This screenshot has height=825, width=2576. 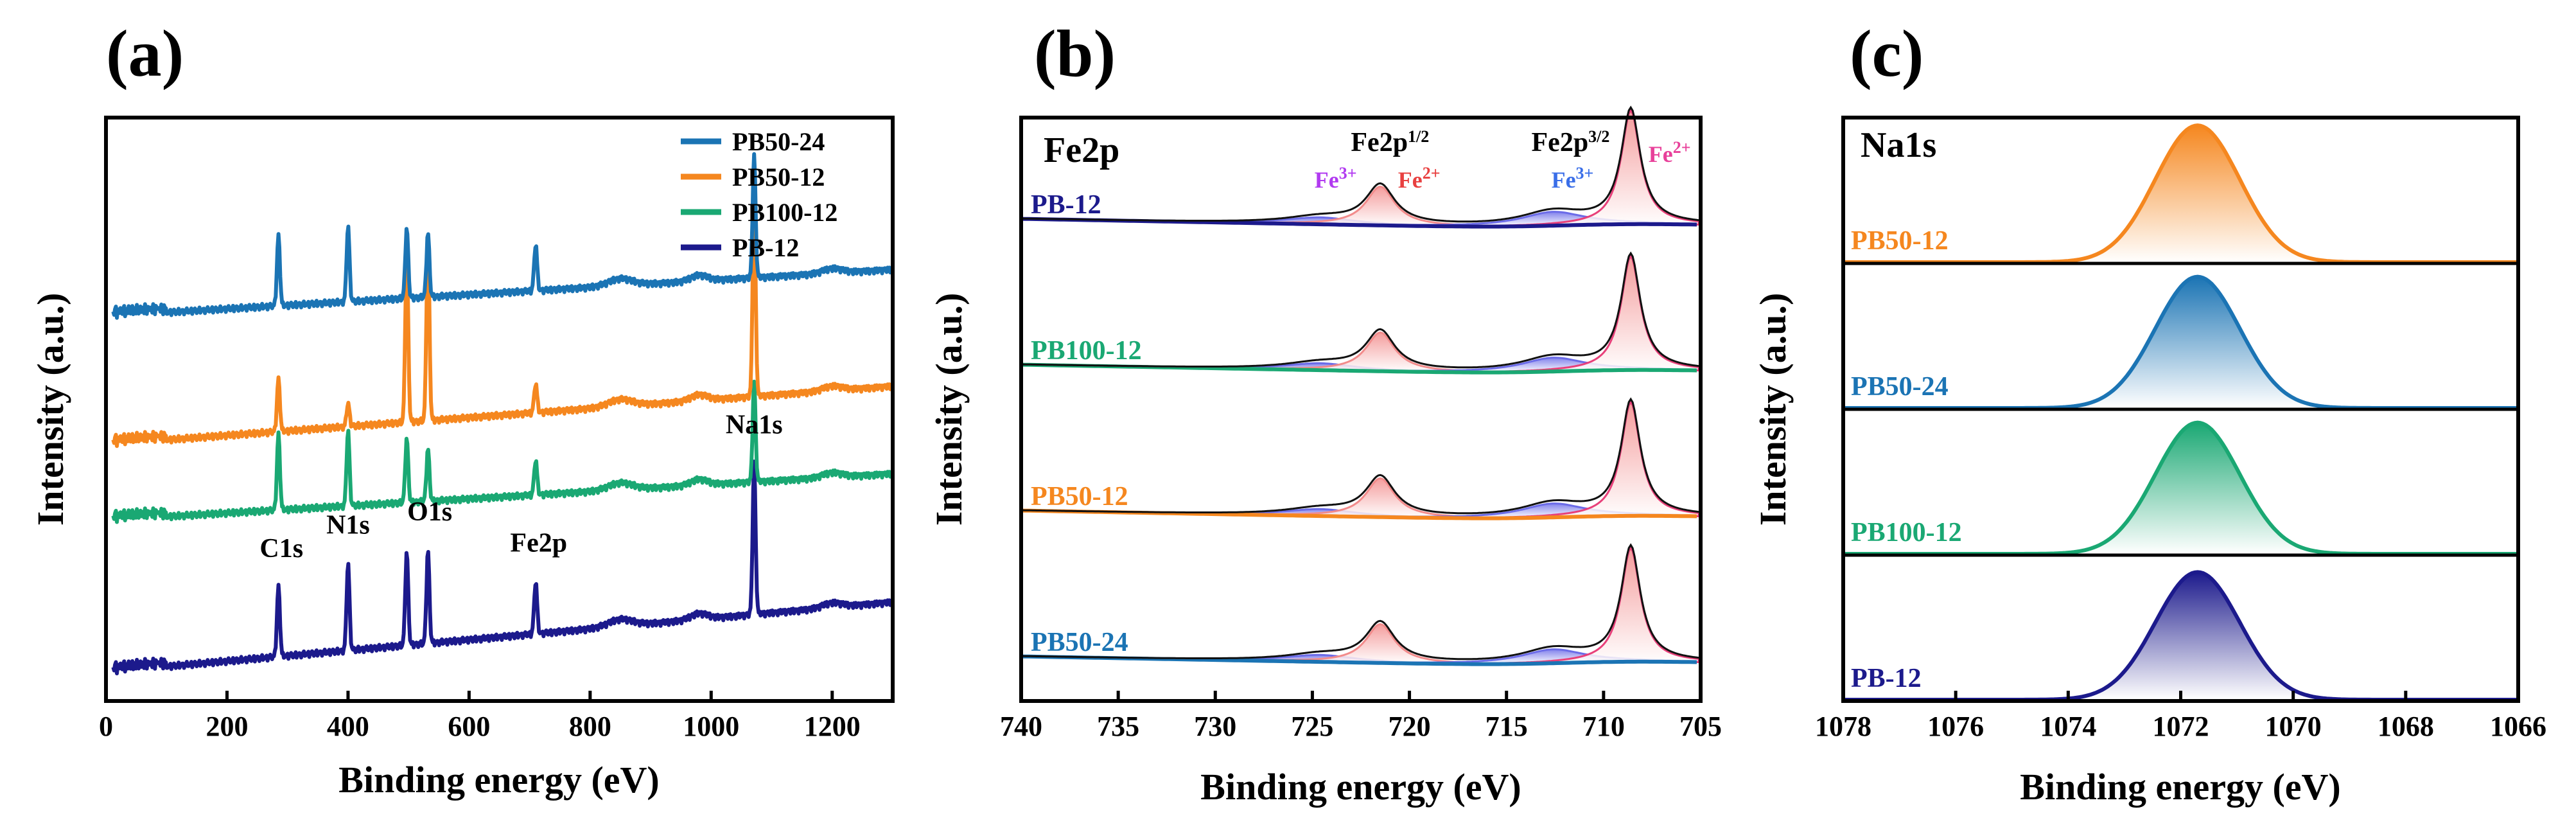 What do you see at coordinates (1773, 410) in the screenshot?
I see `y-axis-label-c: Intensity (a.u.)` at bounding box center [1773, 410].